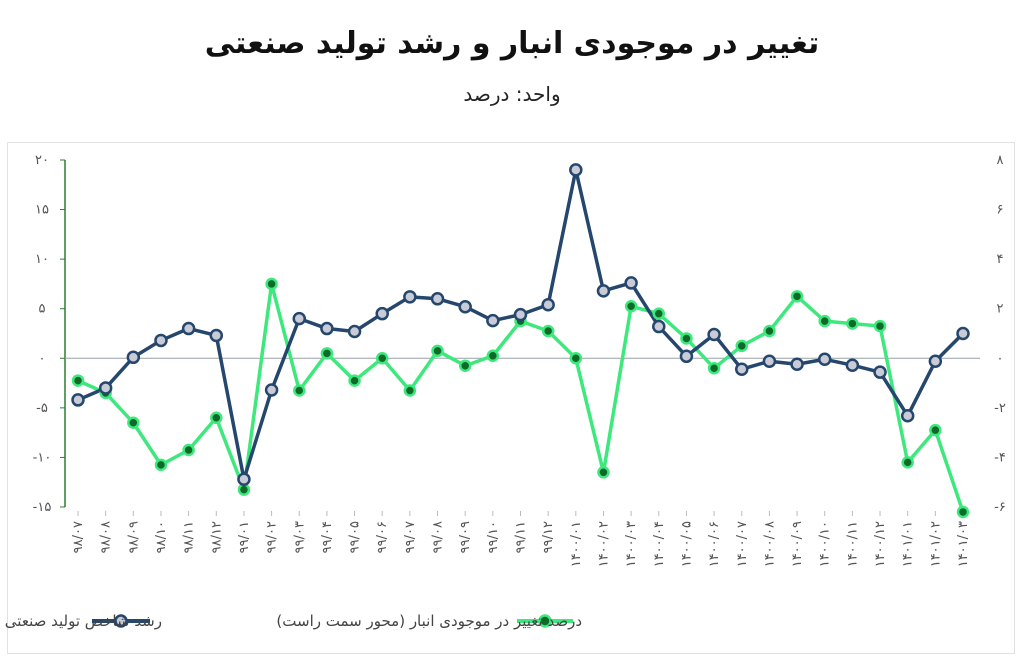 The image size is (1024, 669). Describe the element at coordinates (81, 621) in the screenshot. I see `legend-industrial-label: رشد شاخص تولید صنعتی (محور سمت چپ)` at that location.